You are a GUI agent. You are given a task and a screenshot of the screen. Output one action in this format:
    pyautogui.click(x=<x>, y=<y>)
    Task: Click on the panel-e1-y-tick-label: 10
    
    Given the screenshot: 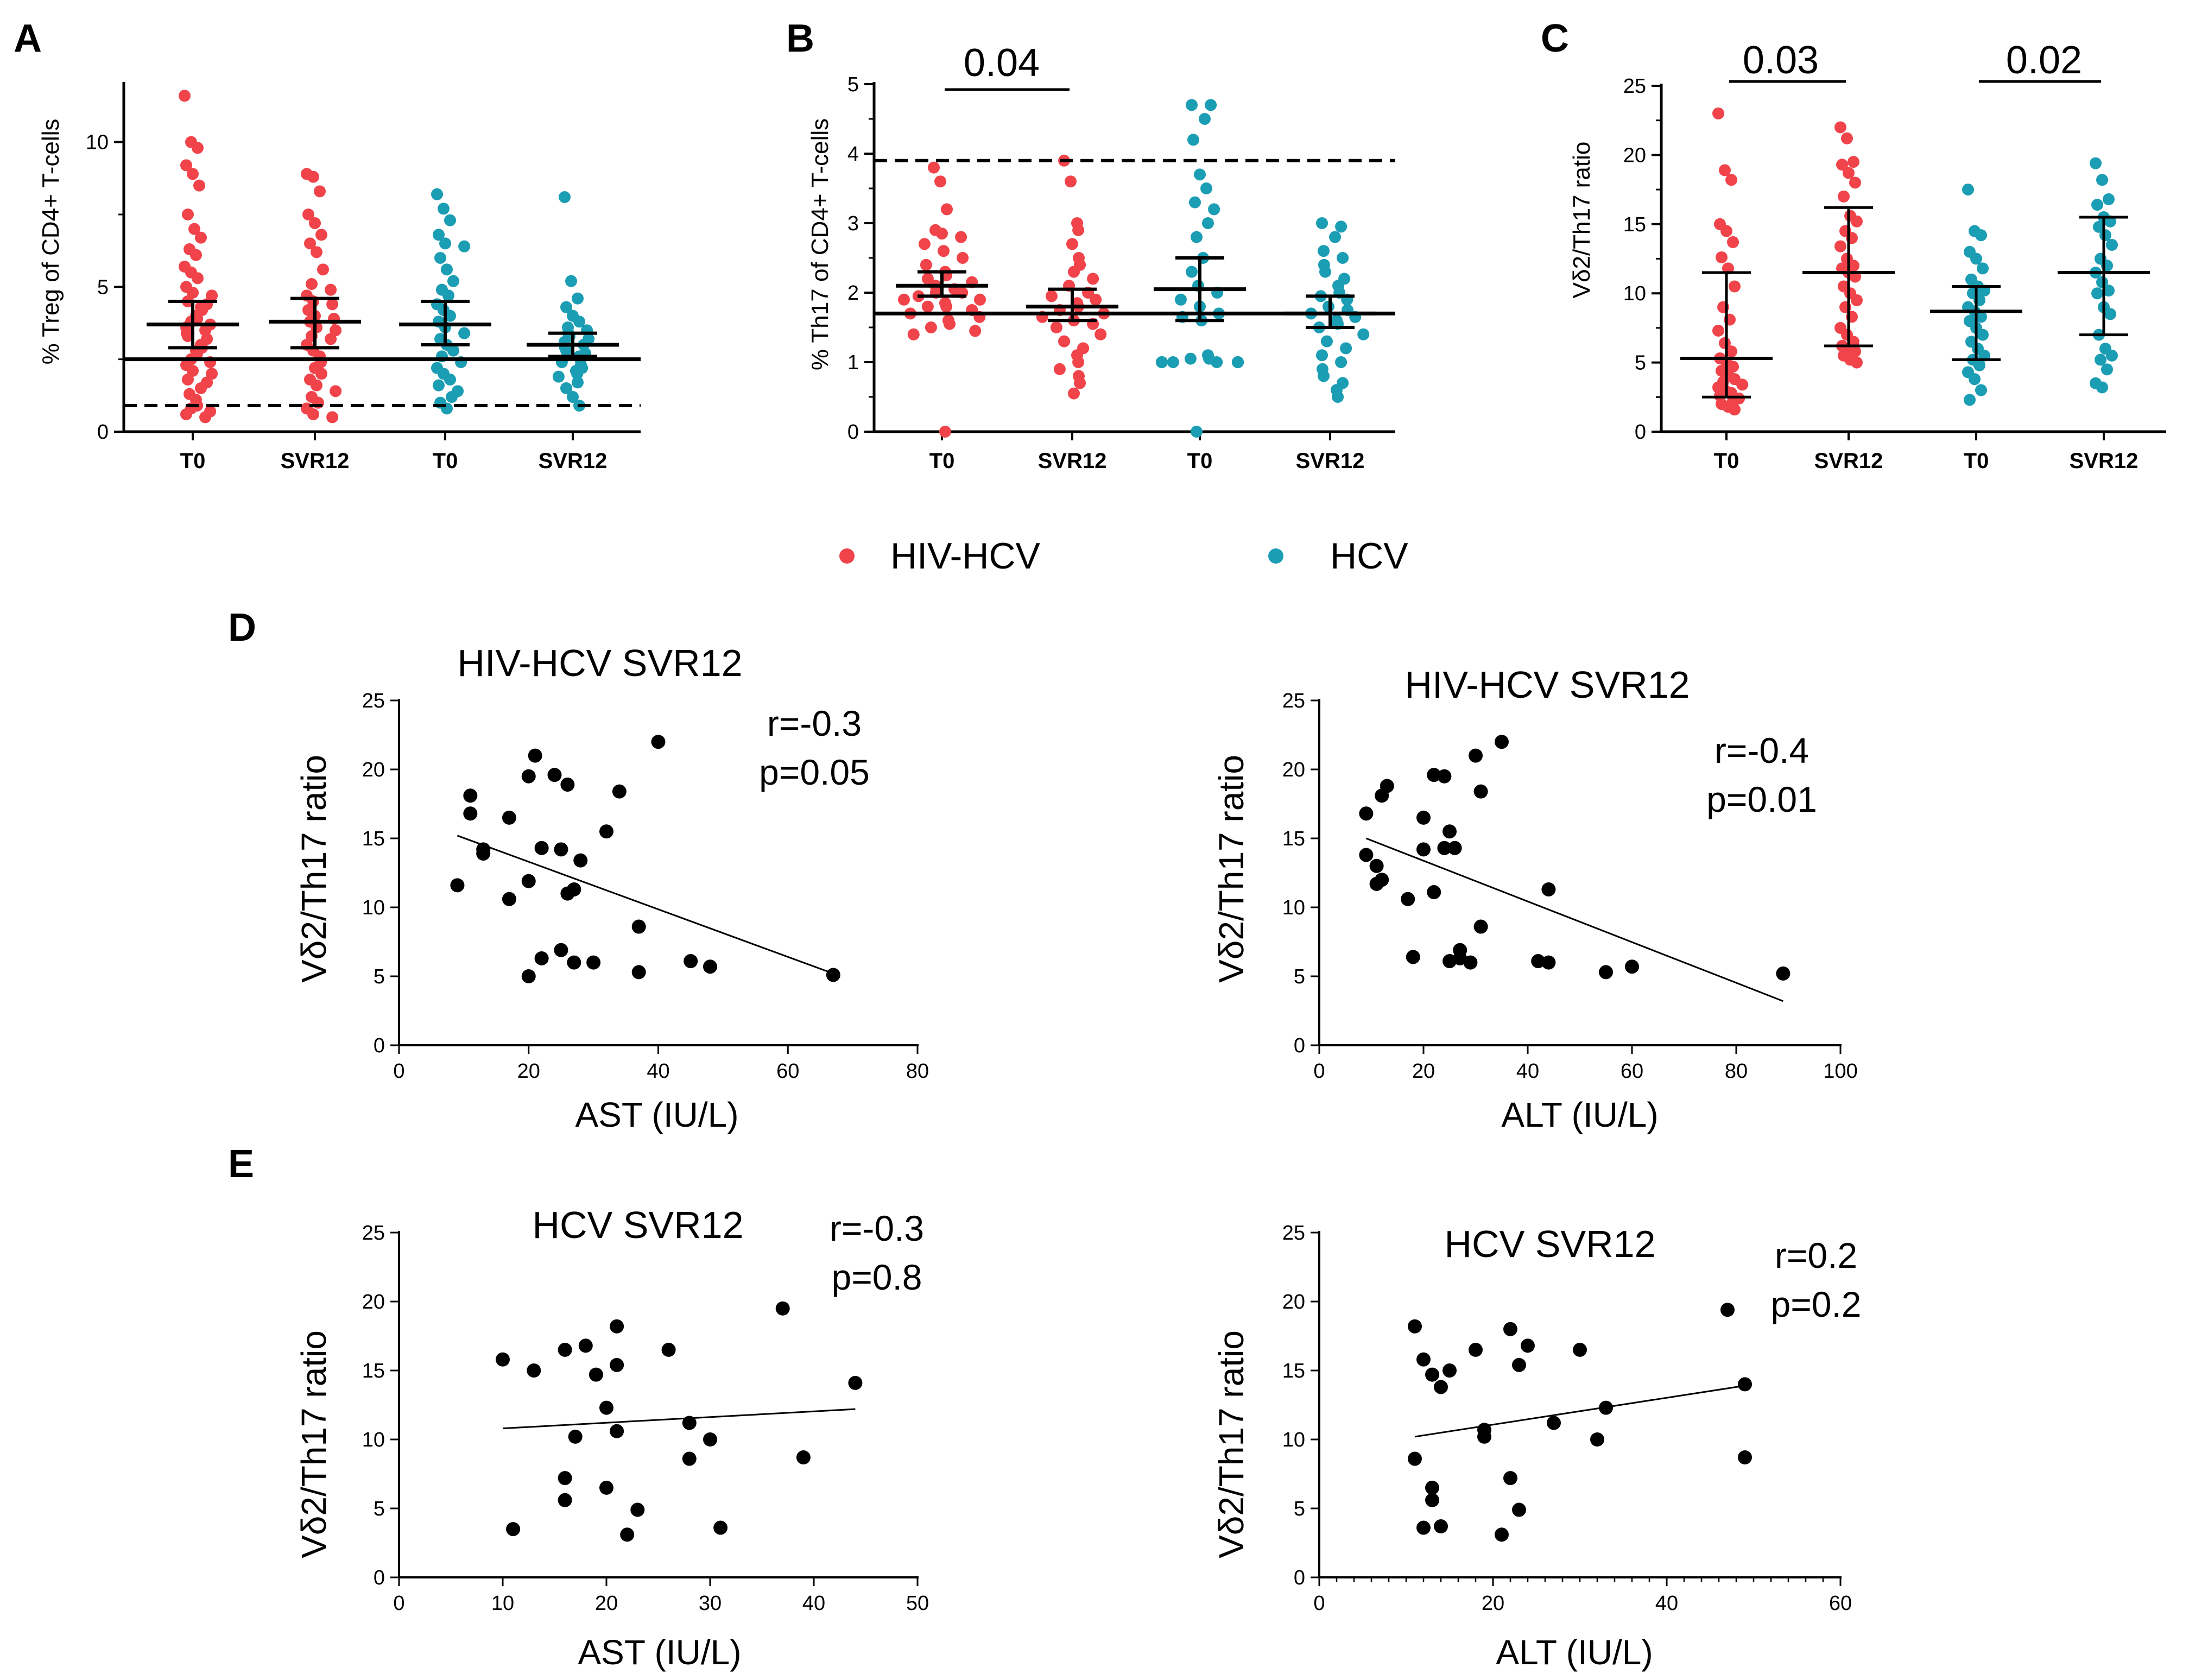 What is the action you would take?
    pyautogui.click(x=373, y=1440)
    